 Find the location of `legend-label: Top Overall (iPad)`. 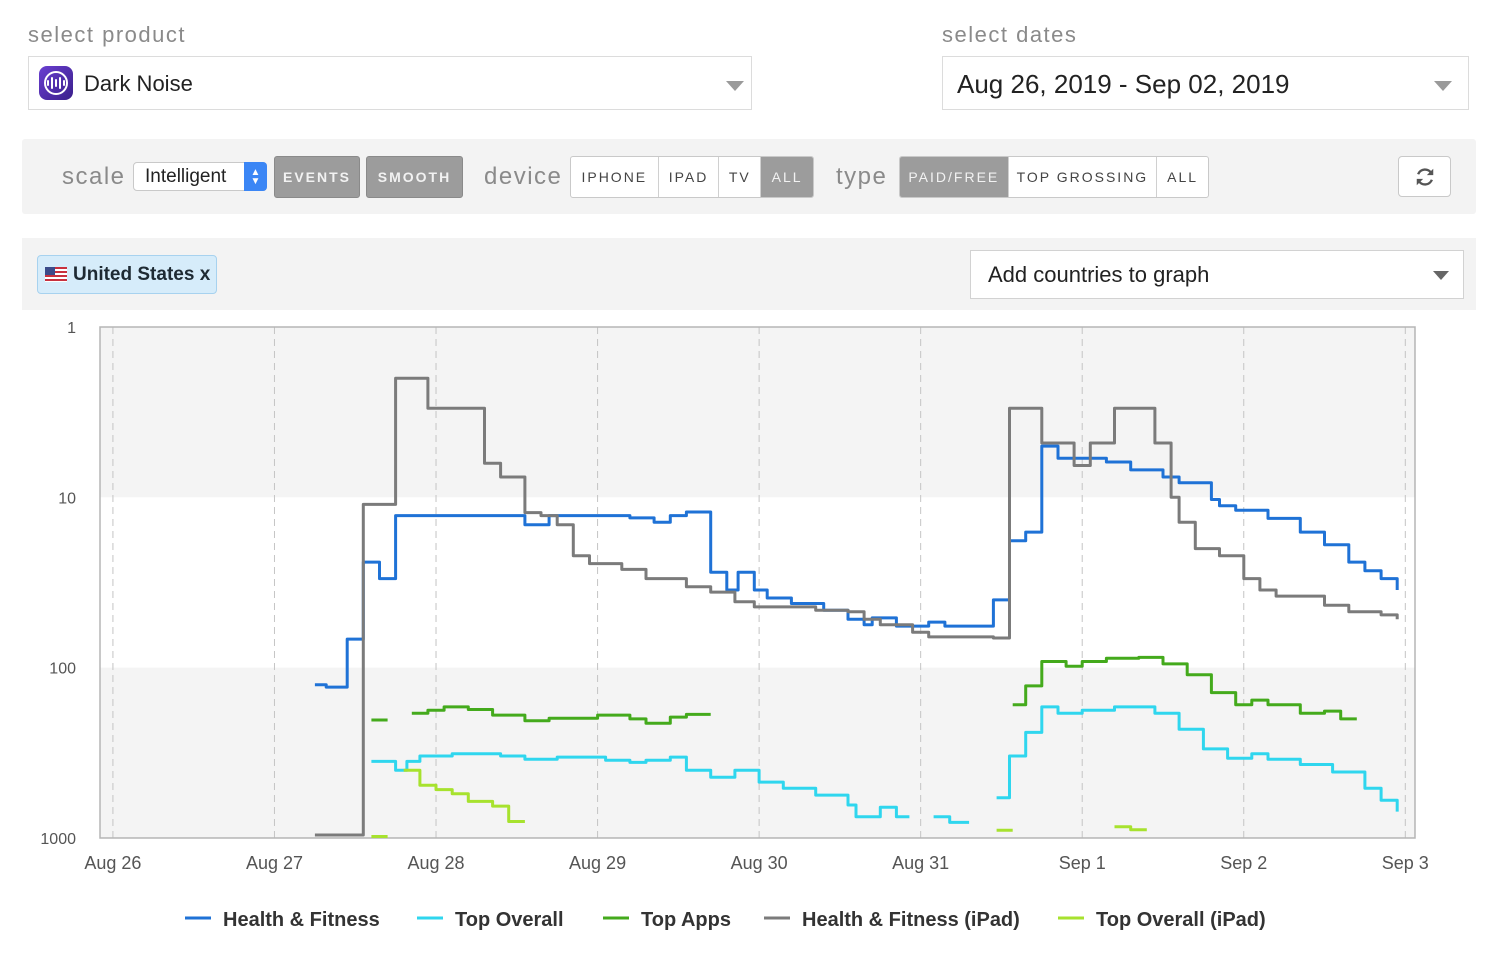

legend-label: Top Overall (iPad) is located at coordinates (1181, 920).